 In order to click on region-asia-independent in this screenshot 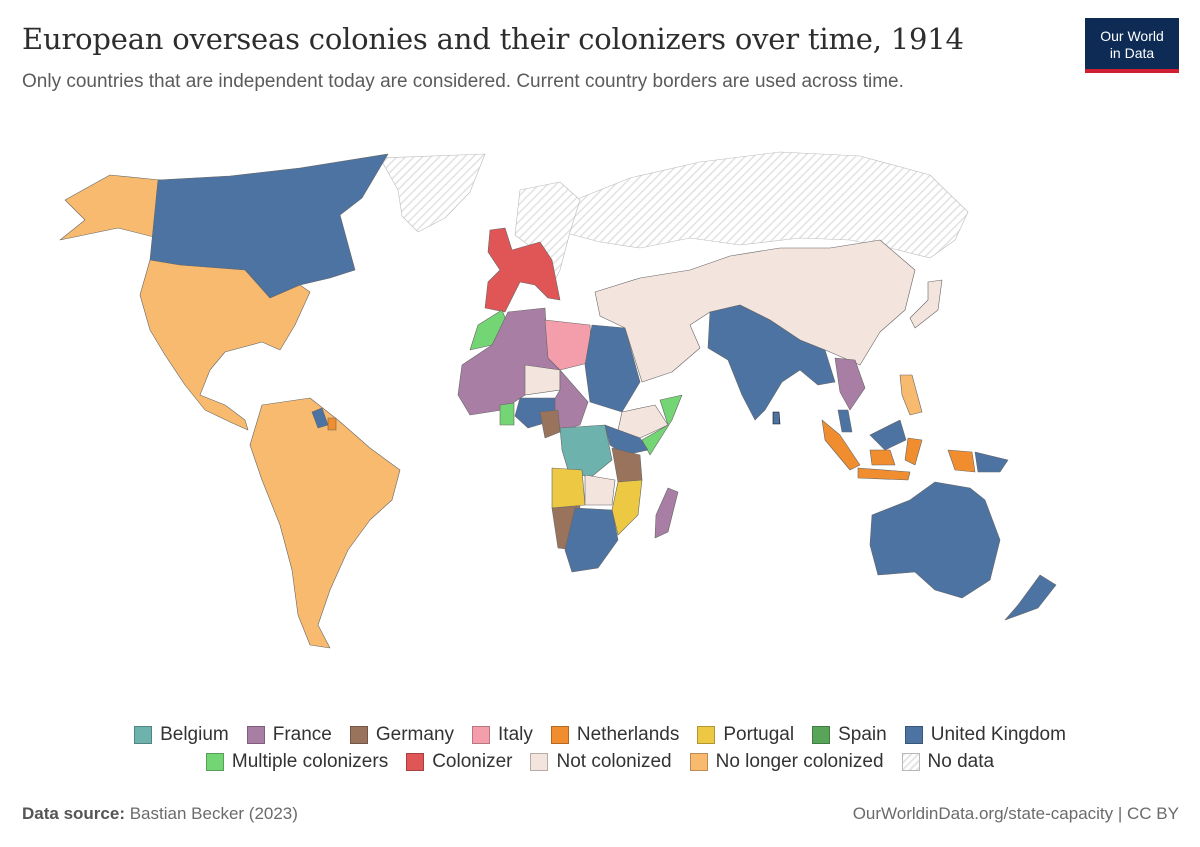, I will do `click(755, 311)`.